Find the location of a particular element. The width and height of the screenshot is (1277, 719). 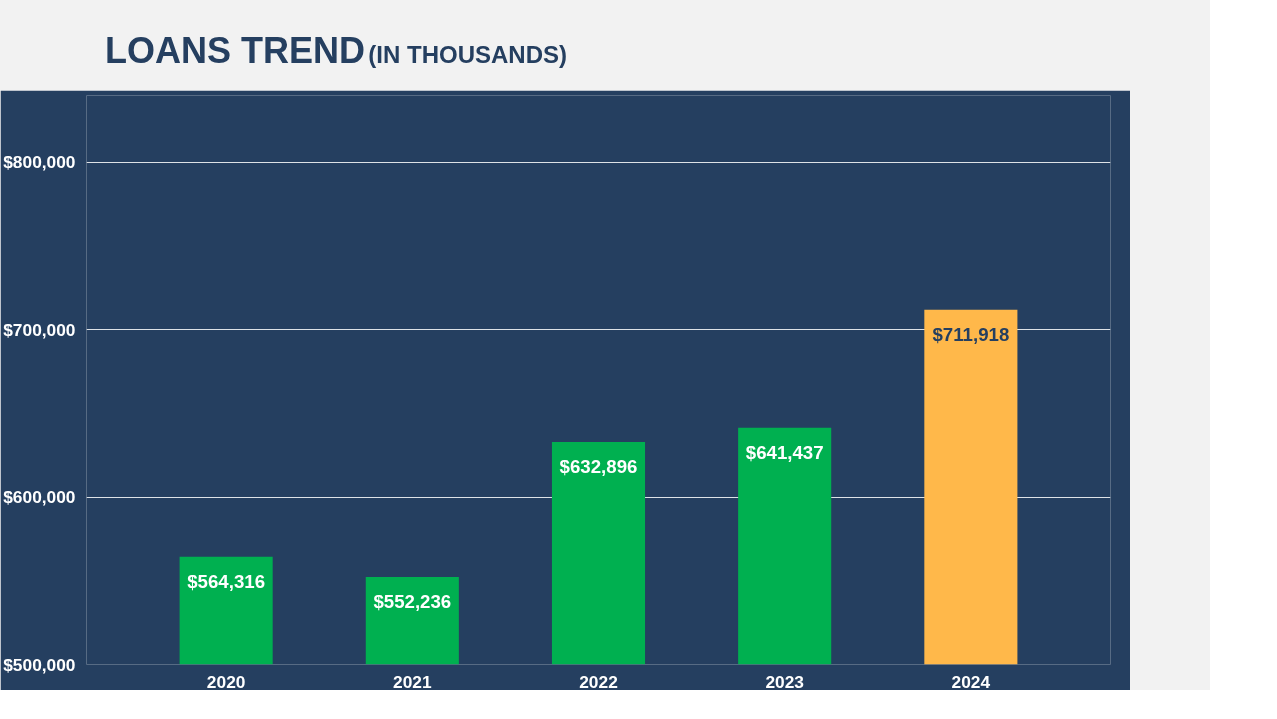

x-tick-label: 2021 is located at coordinates (412, 681).